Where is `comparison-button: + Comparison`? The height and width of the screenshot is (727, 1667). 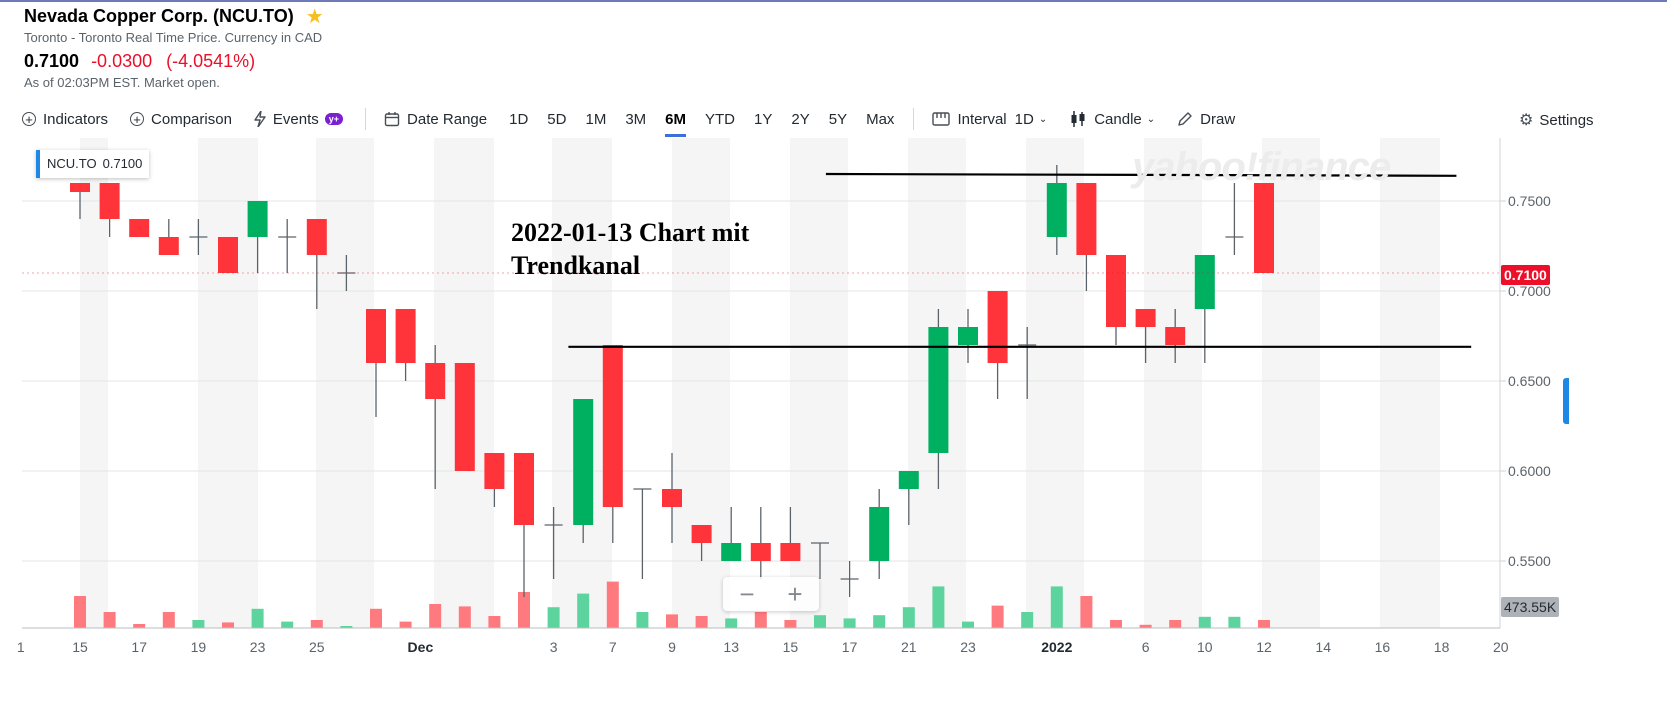 comparison-button: + Comparison is located at coordinates (181, 119).